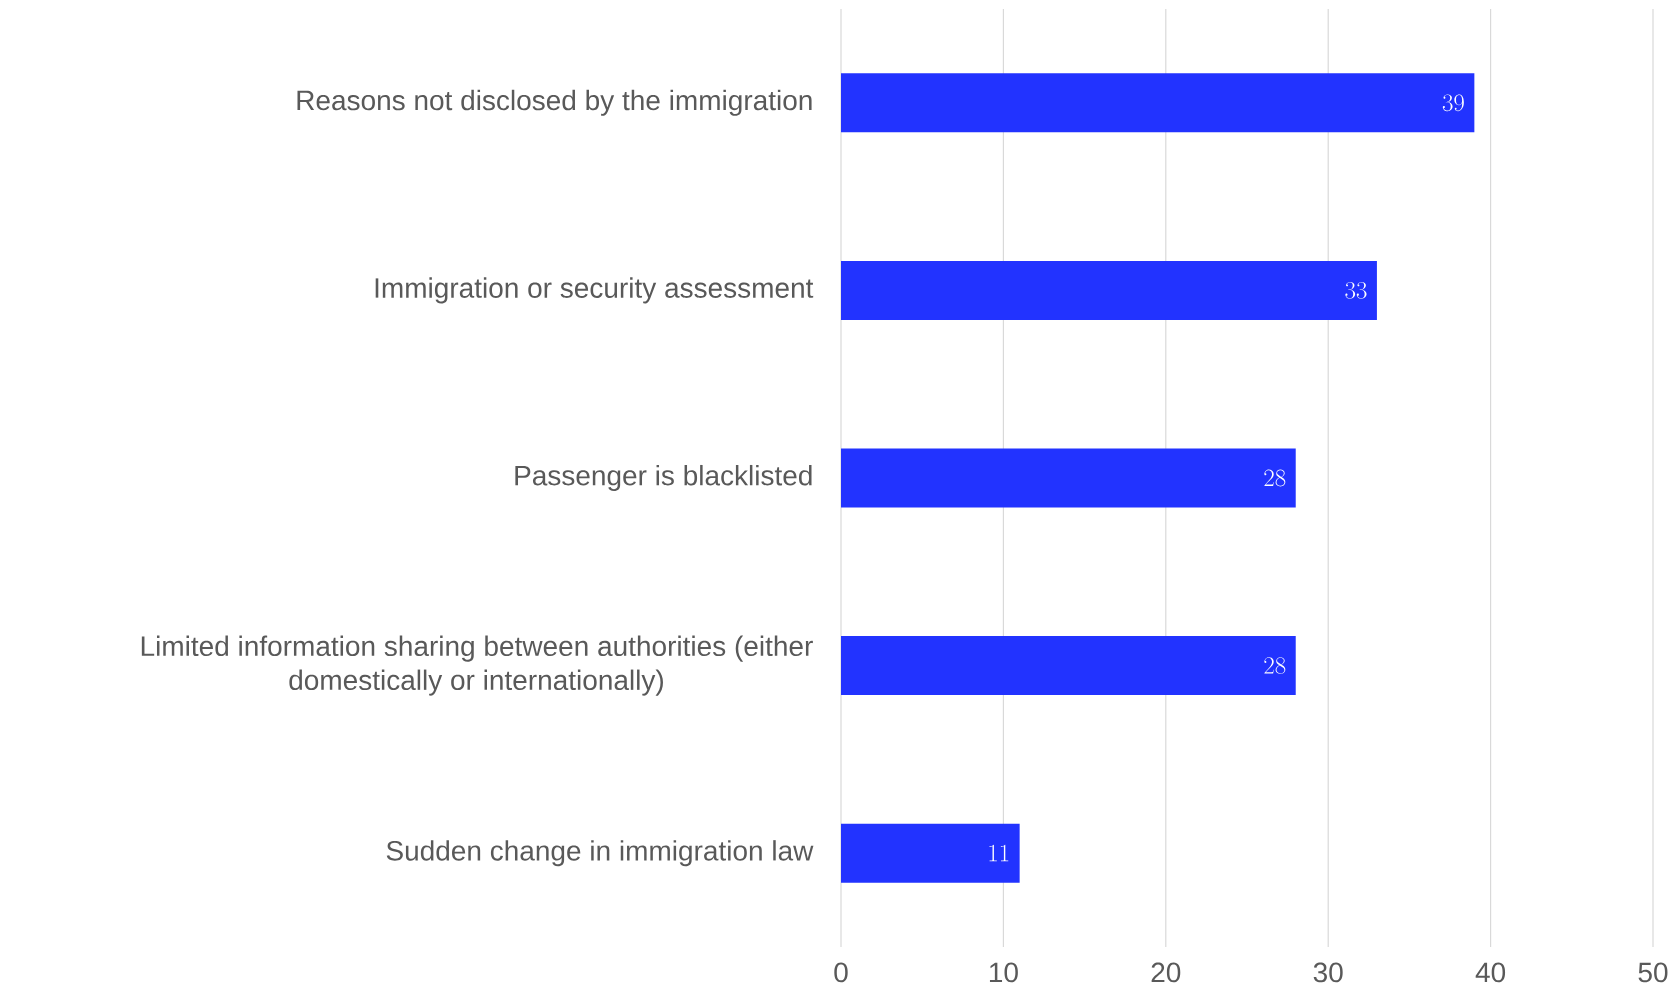 This screenshot has height=1008, width=1678. I want to click on y-tick-label: Passenger is blacklisted, so click(663, 478).